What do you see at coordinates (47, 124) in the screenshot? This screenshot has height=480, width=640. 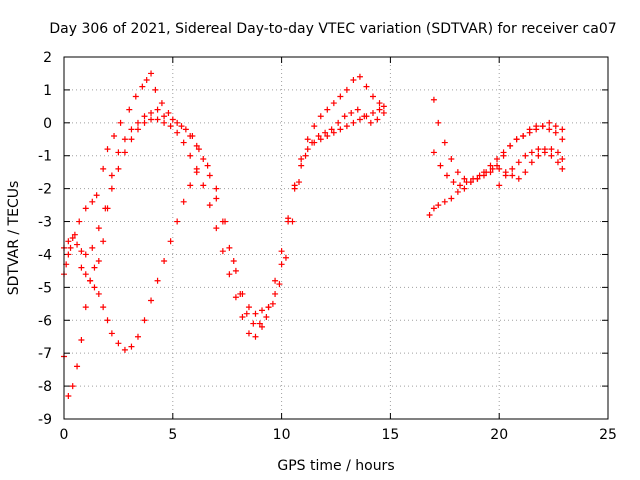 I see `y-tick-label: 0` at bounding box center [47, 124].